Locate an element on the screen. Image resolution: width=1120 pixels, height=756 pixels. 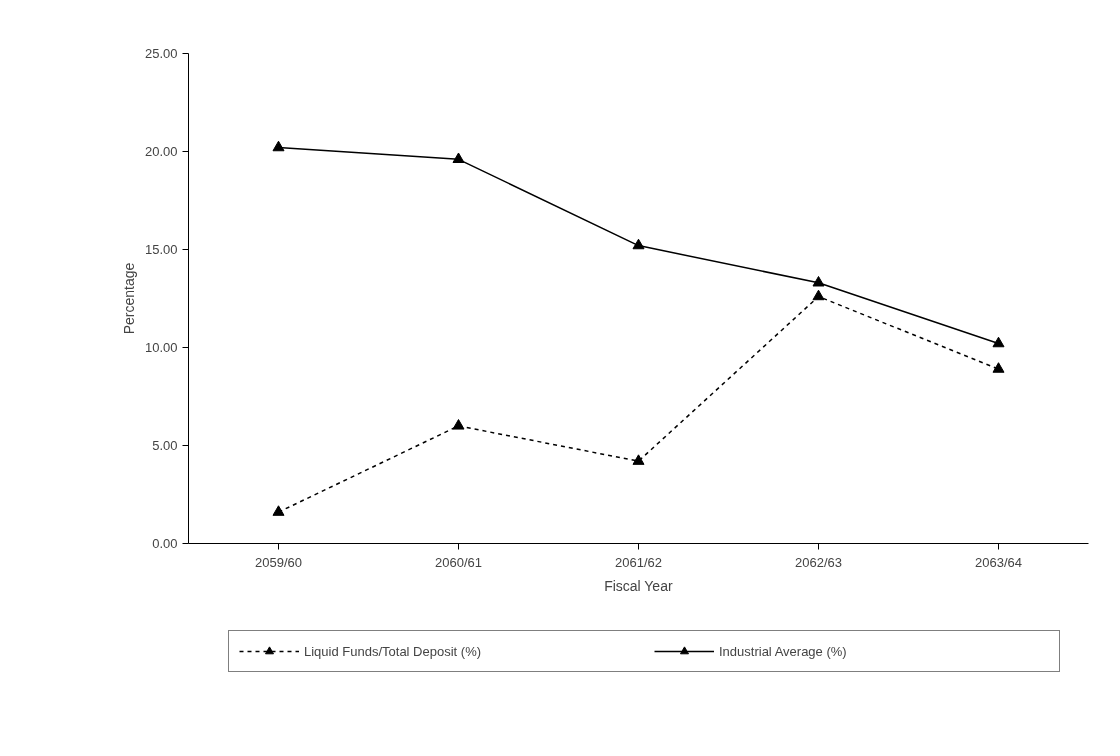
y-axis-title: Percentage is located at coordinates (128, 298).